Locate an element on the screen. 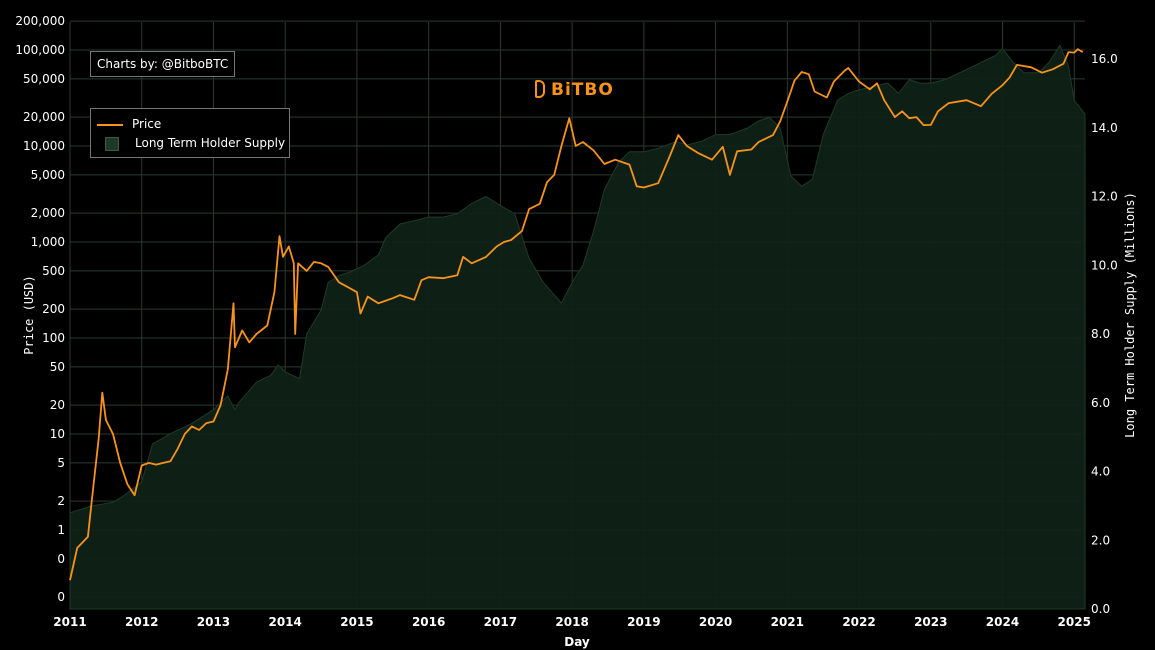 This screenshot has height=650, width=1155. left-tick-label: 10 is located at coordinates (57, 434).